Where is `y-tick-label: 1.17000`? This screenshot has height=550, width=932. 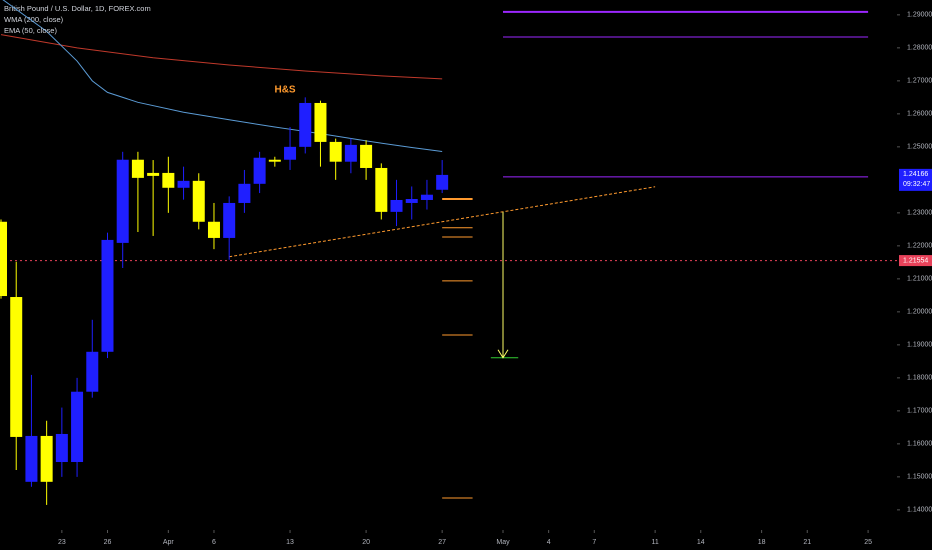
y-tick-label: 1.17000 is located at coordinates (919, 411).